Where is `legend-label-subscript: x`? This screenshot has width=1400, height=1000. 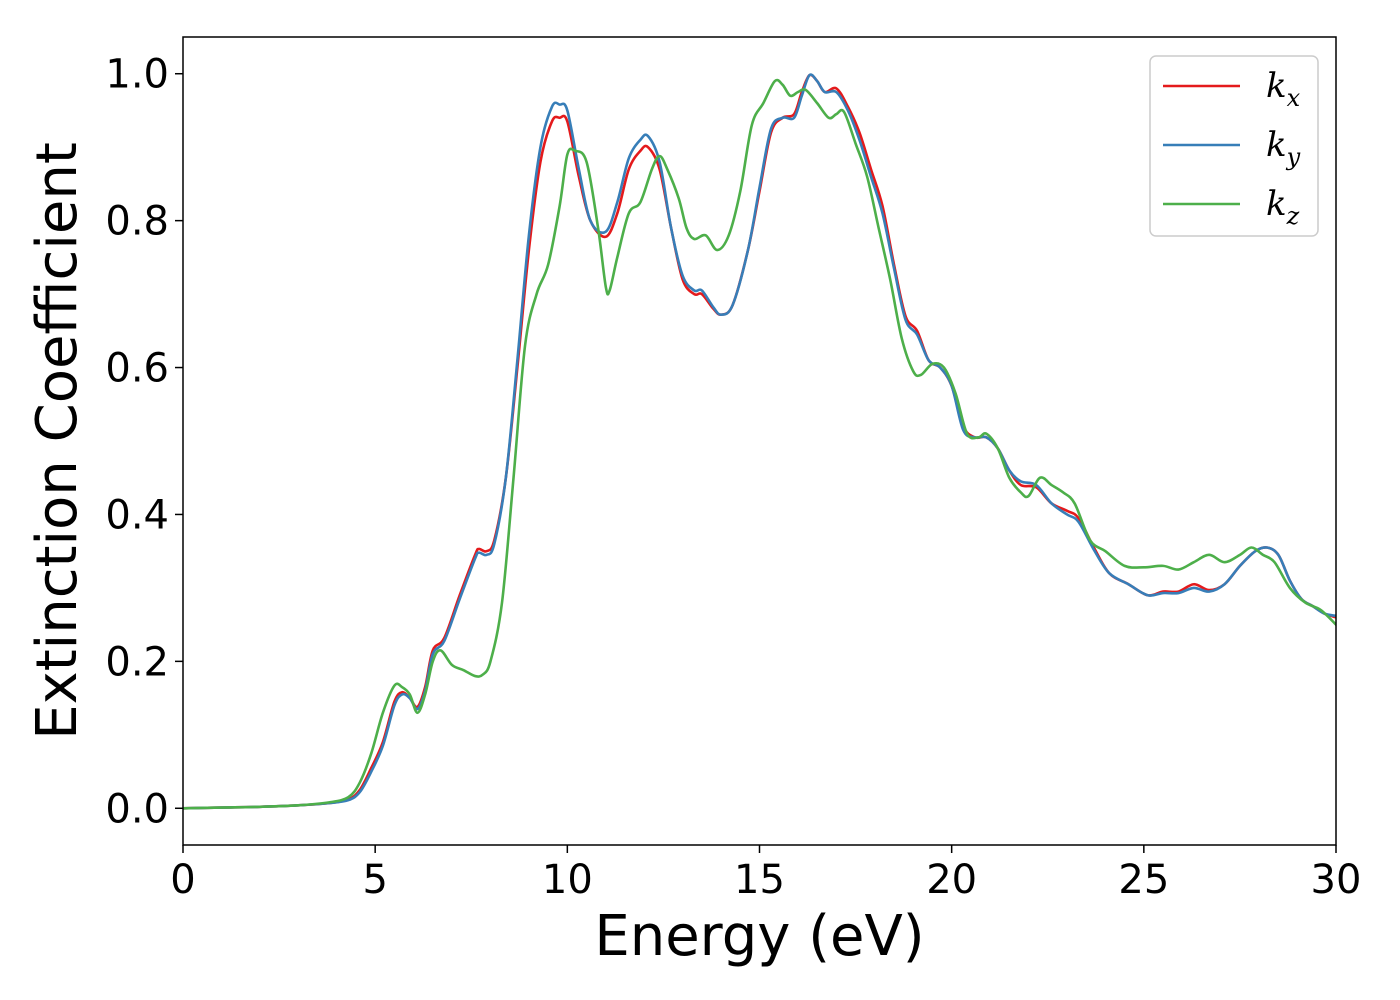
legend-label-subscript: x is located at coordinates (1294, 98).